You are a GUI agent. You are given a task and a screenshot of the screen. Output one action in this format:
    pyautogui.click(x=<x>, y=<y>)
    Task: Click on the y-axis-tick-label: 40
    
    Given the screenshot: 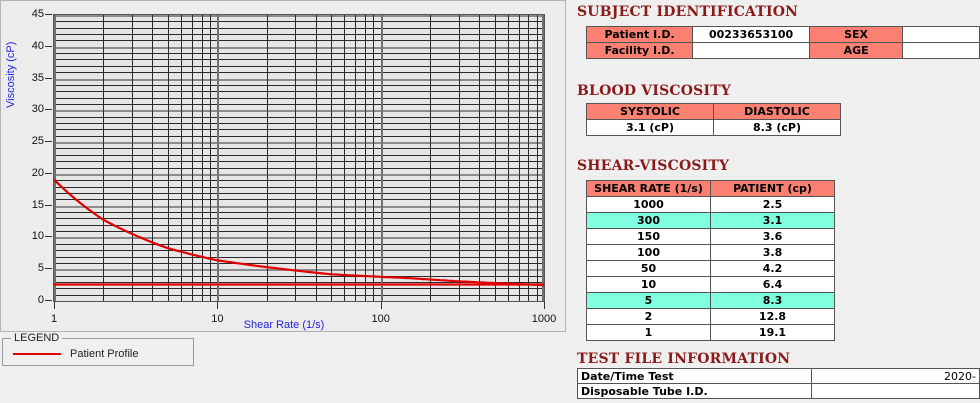 What is the action you would take?
    pyautogui.click(x=37, y=45)
    